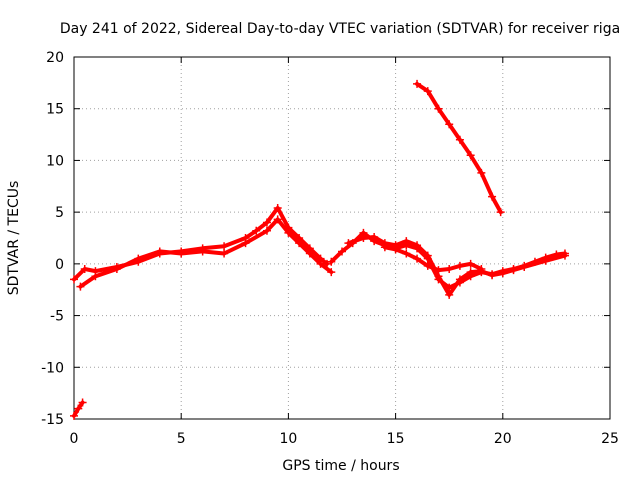 This screenshot has width=640, height=480. Describe the element at coordinates (74, 439) in the screenshot. I see `x-tick-label: 0` at that location.